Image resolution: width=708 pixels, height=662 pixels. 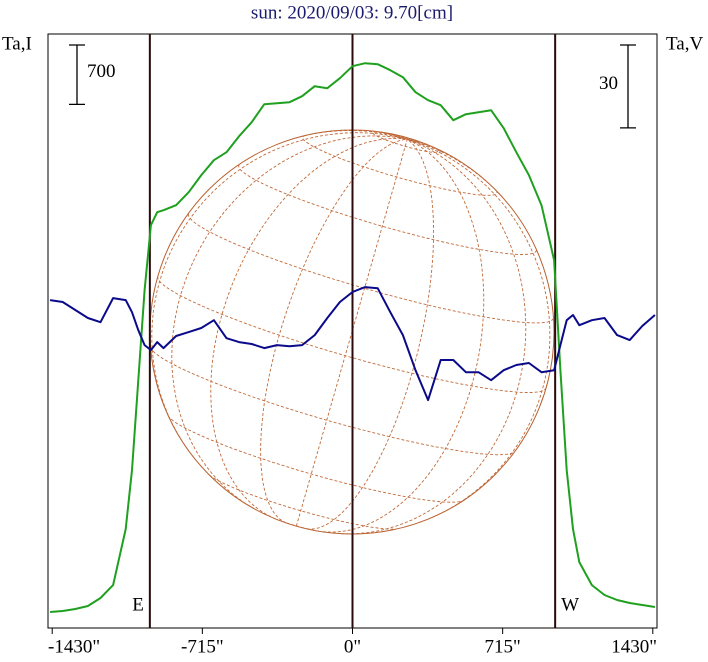 I want to click on marker-label: W, so click(x=570, y=604).